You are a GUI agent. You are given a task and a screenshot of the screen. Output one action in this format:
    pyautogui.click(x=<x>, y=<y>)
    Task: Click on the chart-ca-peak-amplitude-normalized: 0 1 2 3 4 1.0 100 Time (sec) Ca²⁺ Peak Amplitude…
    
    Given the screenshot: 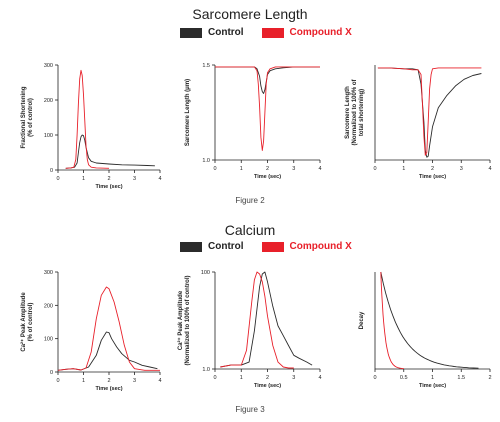 What is the action you would take?
    pyautogui.click(x=249, y=329)
    